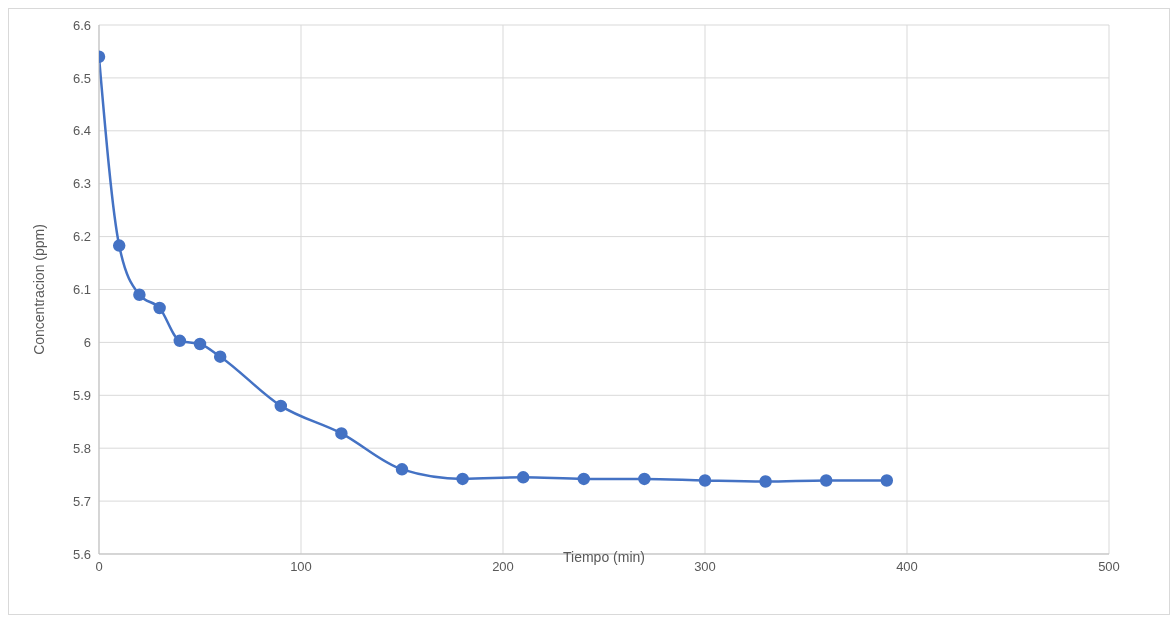  Describe the element at coordinates (81, 237) in the screenshot. I see `y-tick-label: 6.2` at that location.